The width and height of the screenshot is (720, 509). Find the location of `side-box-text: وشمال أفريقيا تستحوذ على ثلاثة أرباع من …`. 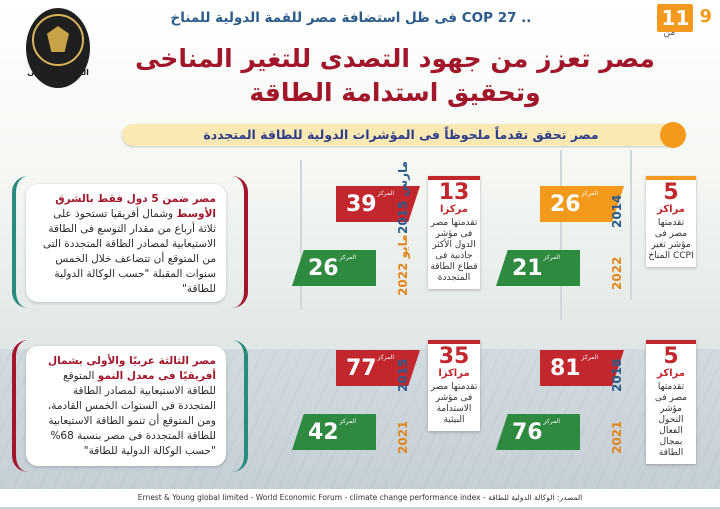

side-box-text: وشمال أفريقيا تستحوذ على ثلاثة أرباع من … is located at coordinates (129, 251).